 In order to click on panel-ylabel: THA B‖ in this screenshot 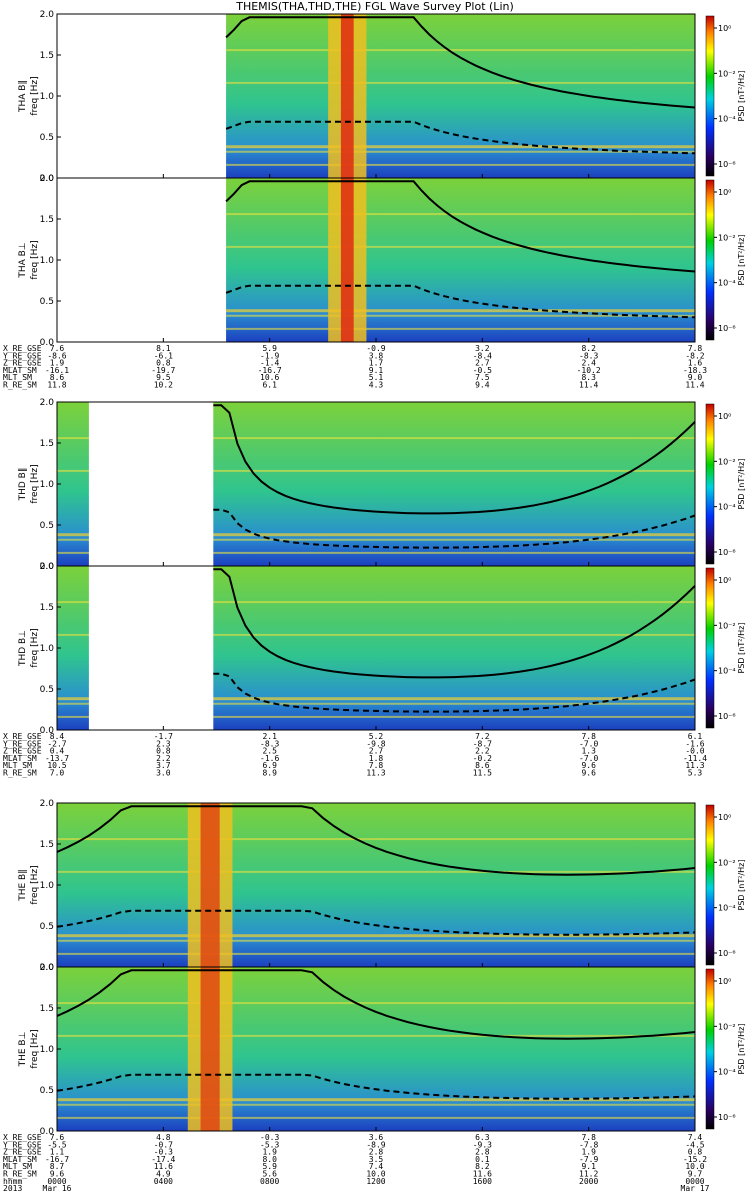, I will do `click(23, 96)`.